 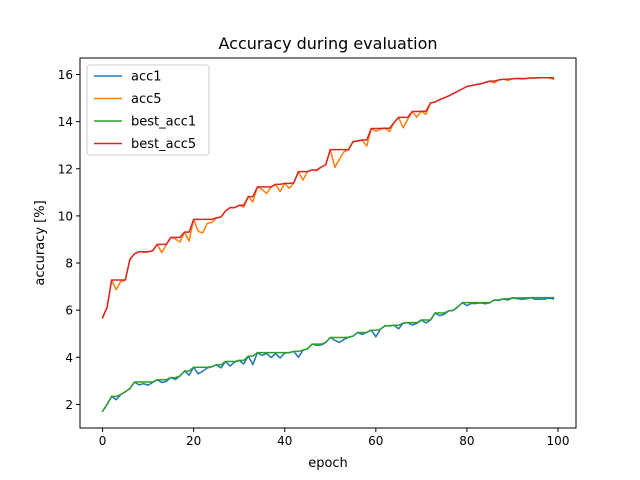 What do you see at coordinates (146, 77) in the screenshot?
I see `legend-label: acc1` at bounding box center [146, 77].